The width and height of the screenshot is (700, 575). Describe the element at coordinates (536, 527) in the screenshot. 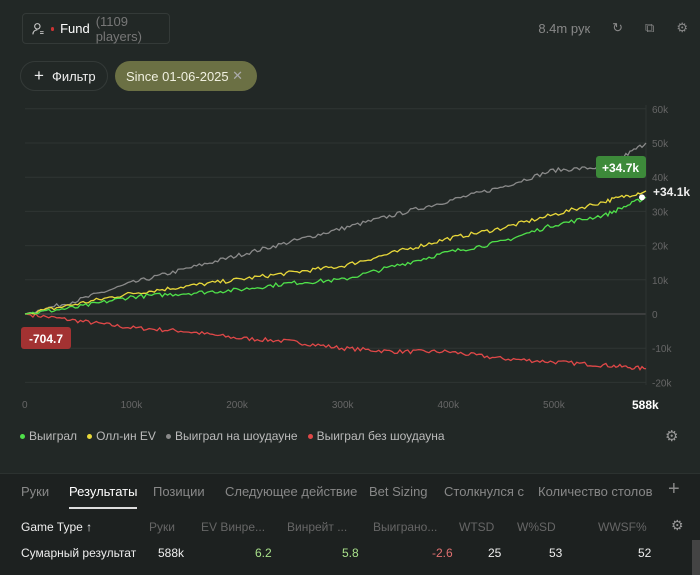

I see `column-header: W%SD` at that location.